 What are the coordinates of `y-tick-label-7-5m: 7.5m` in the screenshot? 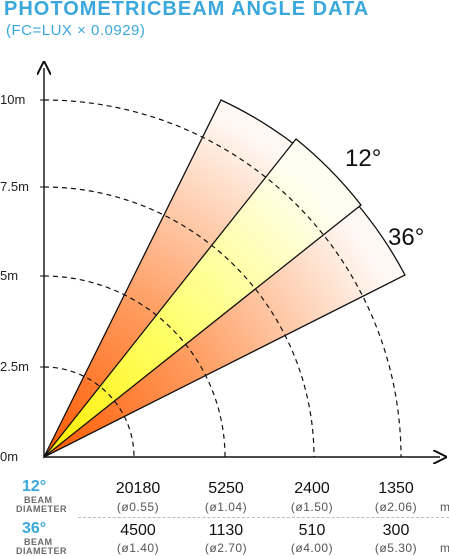 It's located at (14, 186).